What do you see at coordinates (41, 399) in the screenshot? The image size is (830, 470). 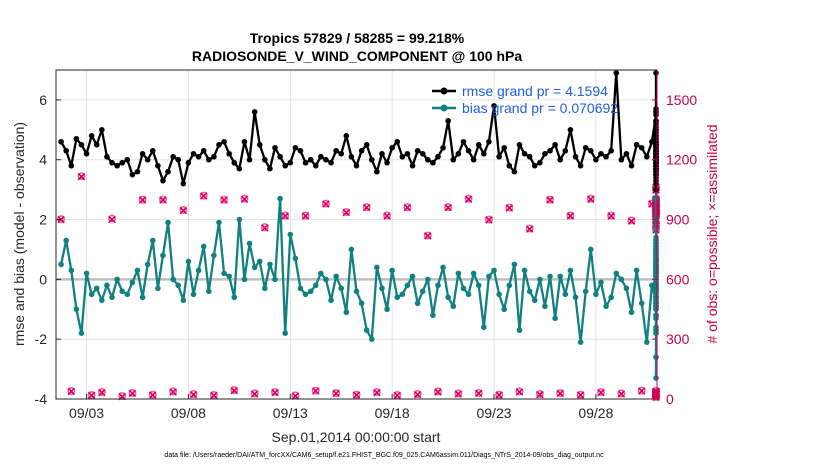 I see `y-tick-label: -4` at bounding box center [41, 399].